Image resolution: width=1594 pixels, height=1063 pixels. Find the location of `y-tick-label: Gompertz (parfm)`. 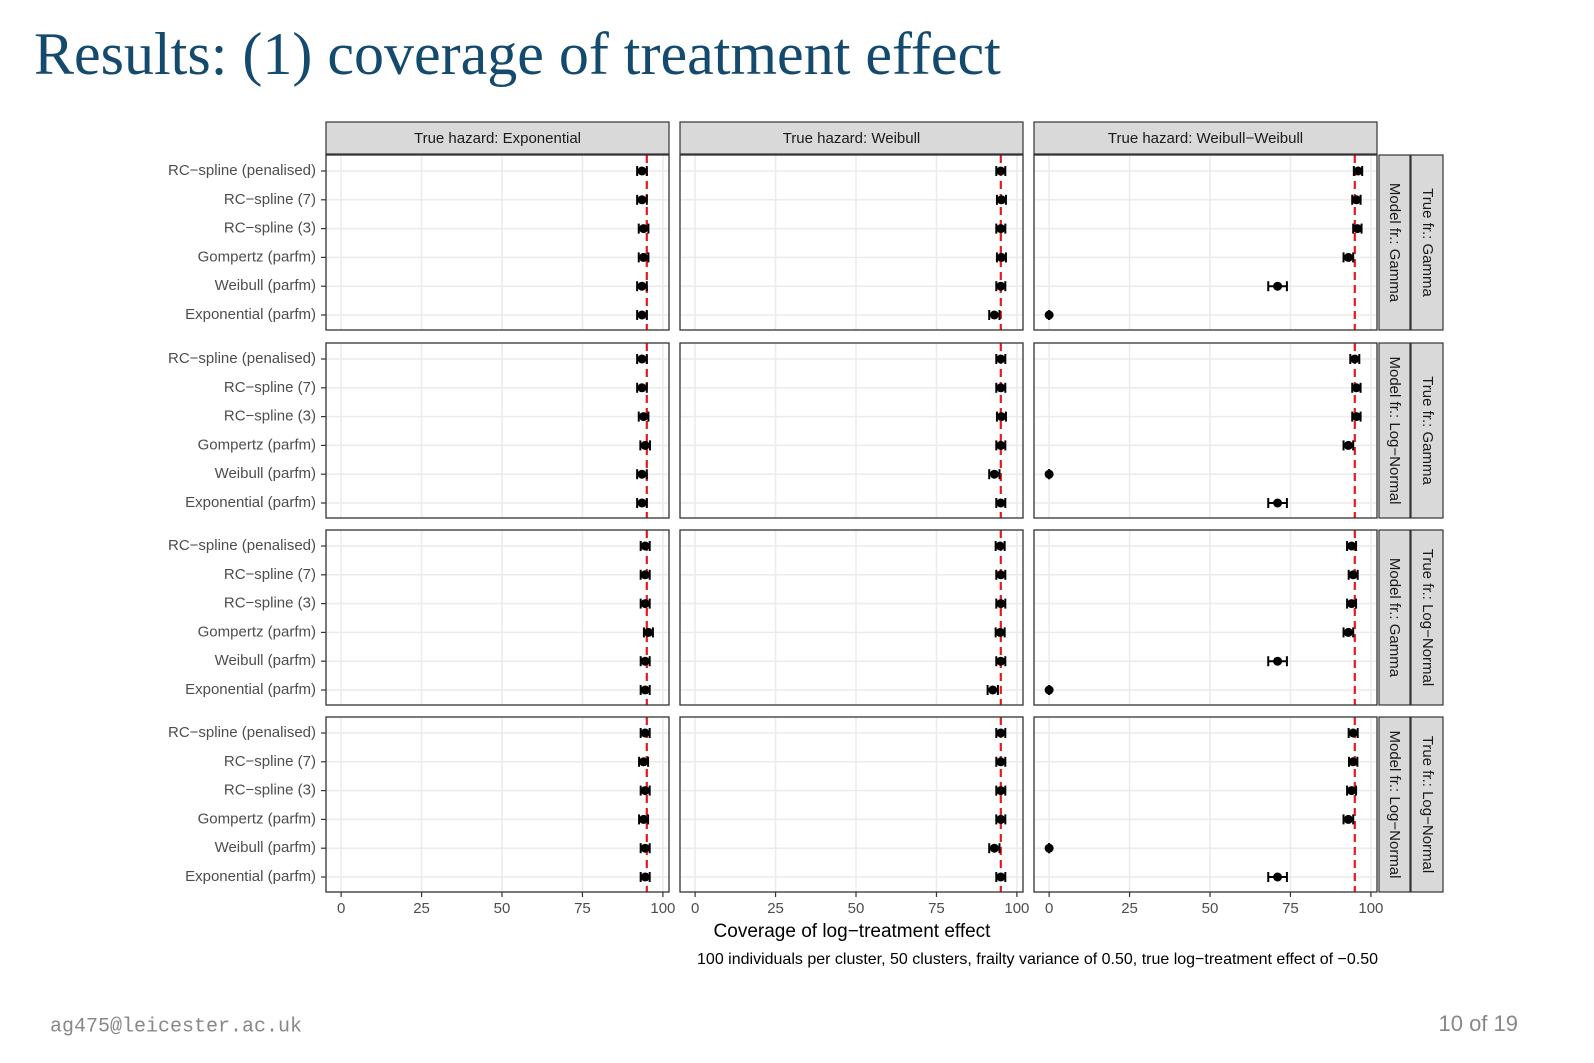

y-tick-label: Gompertz (parfm) is located at coordinates (257, 818).